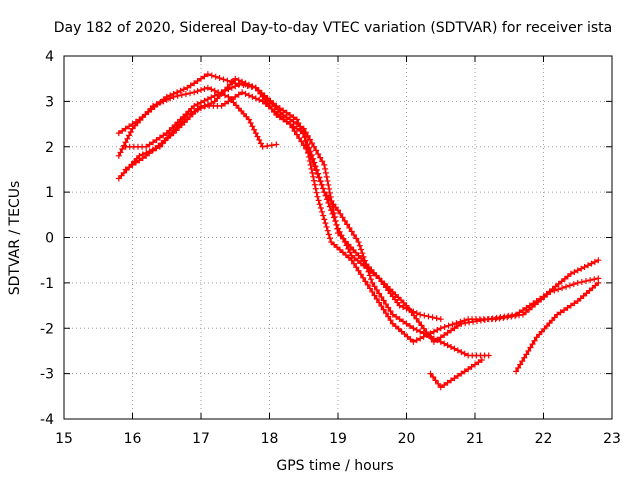 This screenshot has height=480, width=640. What do you see at coordinates (15, 238) in the screenshot?
I see `y-axis-label: SDTVAR / TECUs` at bounding box center [15, 238].